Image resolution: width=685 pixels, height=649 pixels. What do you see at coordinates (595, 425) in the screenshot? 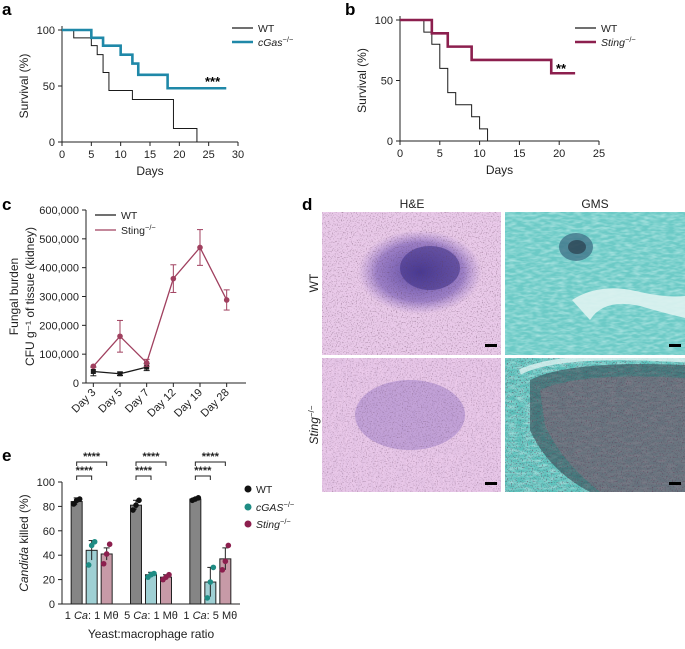
I see `micrograph-sting-gms` at bounding box center [595, 425].